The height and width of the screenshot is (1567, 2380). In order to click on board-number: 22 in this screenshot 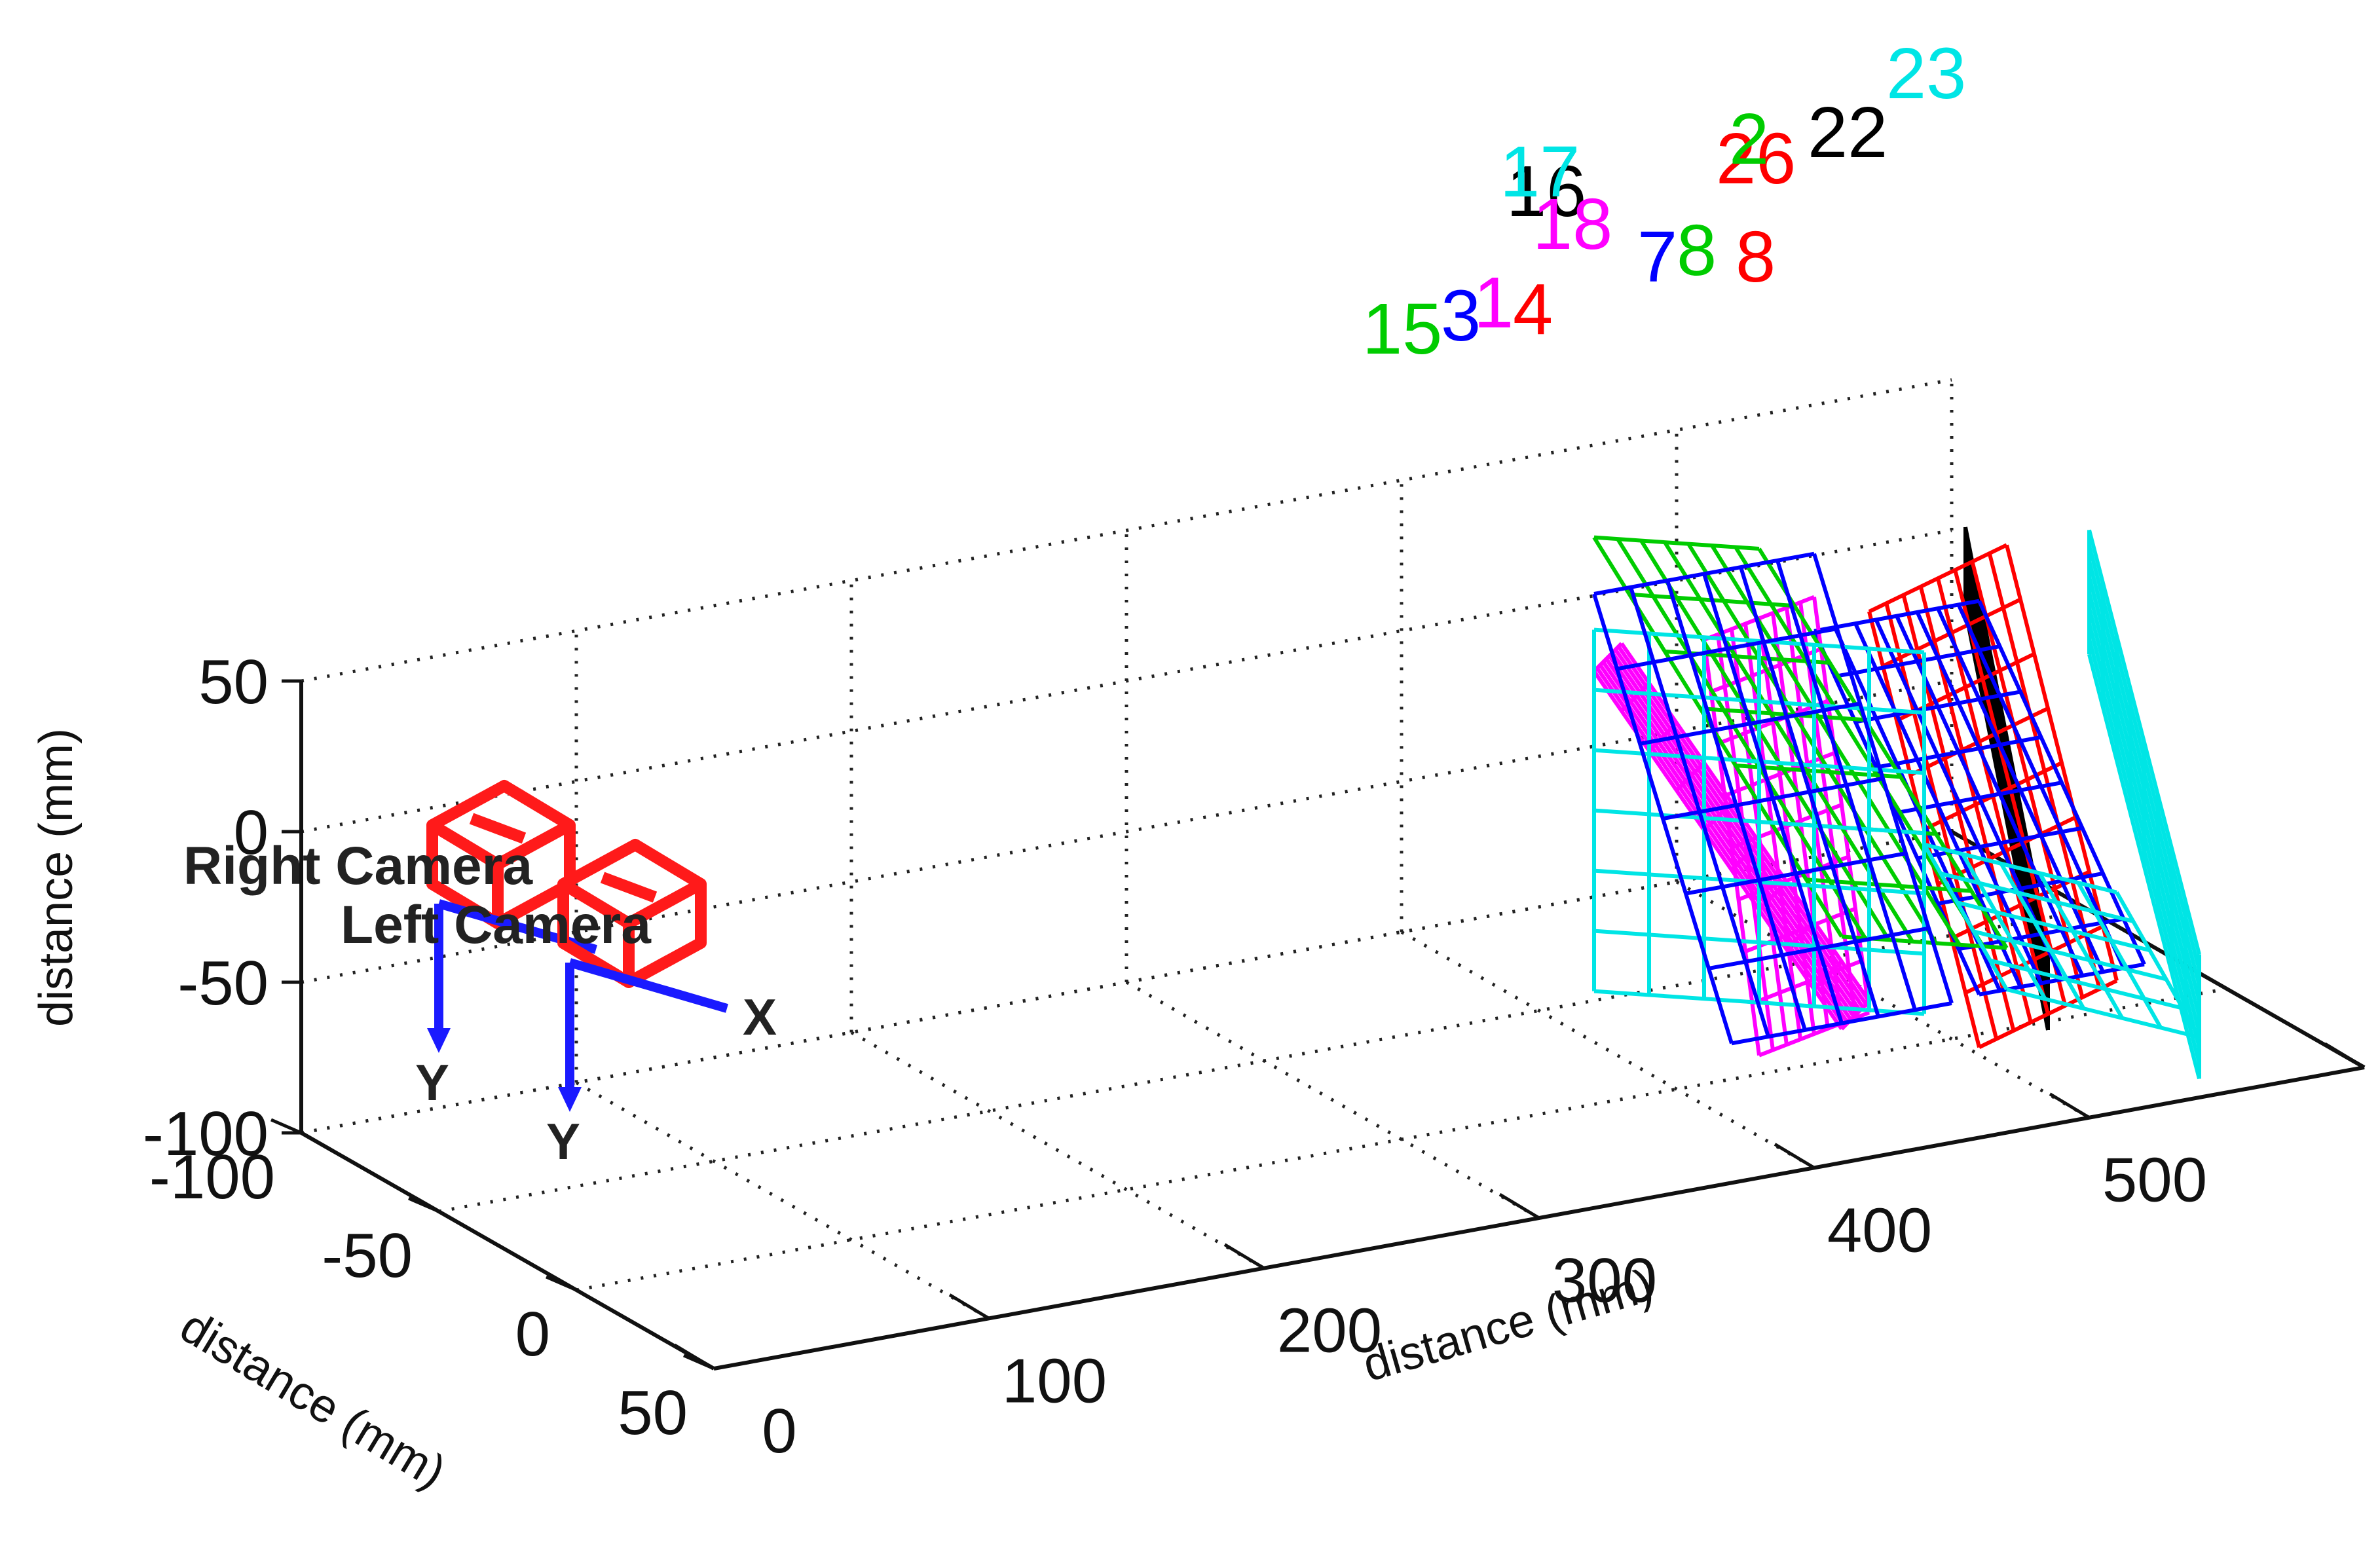, I will do `click(1847, 132)`.